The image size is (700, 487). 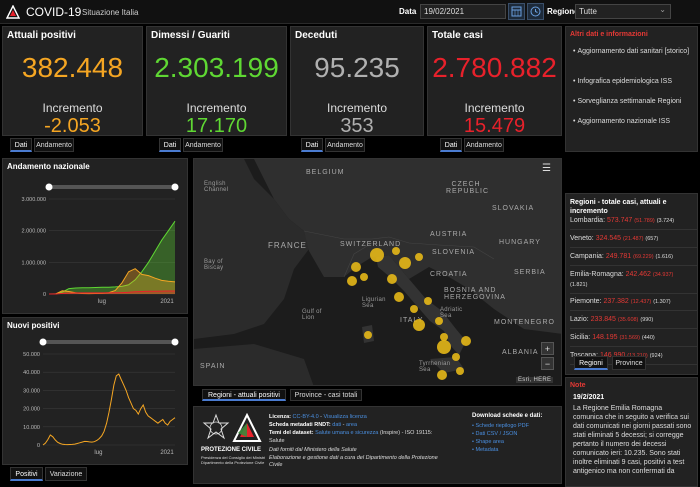 What do you see at coordinates (34, 200) in the screenshot?
I see `y-tick-label: 3.000.000` at bounding box center [34, 200].